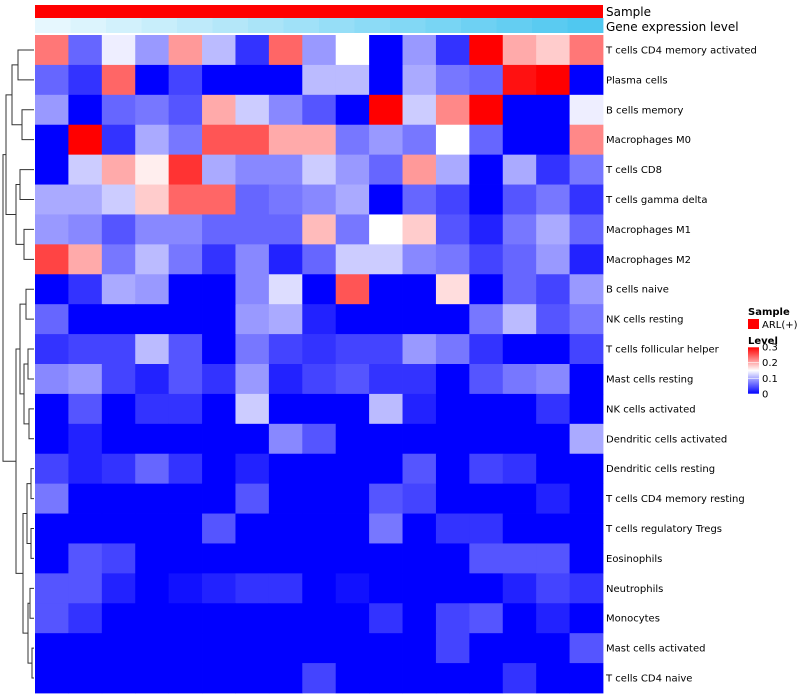 The height and width of the screenshot is (700, 800). I want to click on gene-expression-annotation-bar, so click(319, 25).